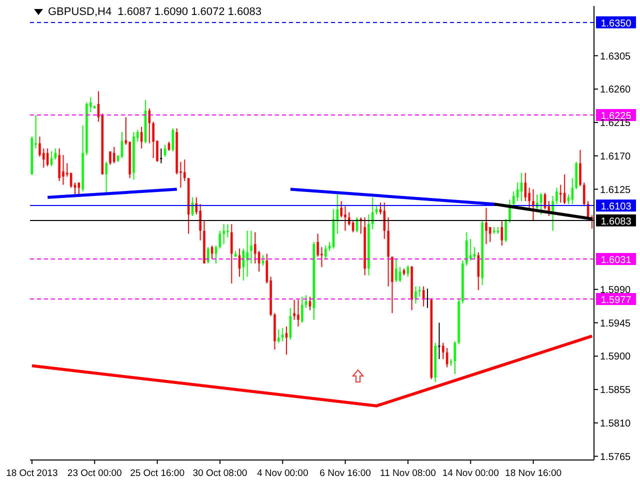 The height and width of the screenshot is (480, 640). What do you see at coordinates (616, 56) in the screenshot?
I see `y-tick-label: 1.6305` at bounding box center [616, 56].